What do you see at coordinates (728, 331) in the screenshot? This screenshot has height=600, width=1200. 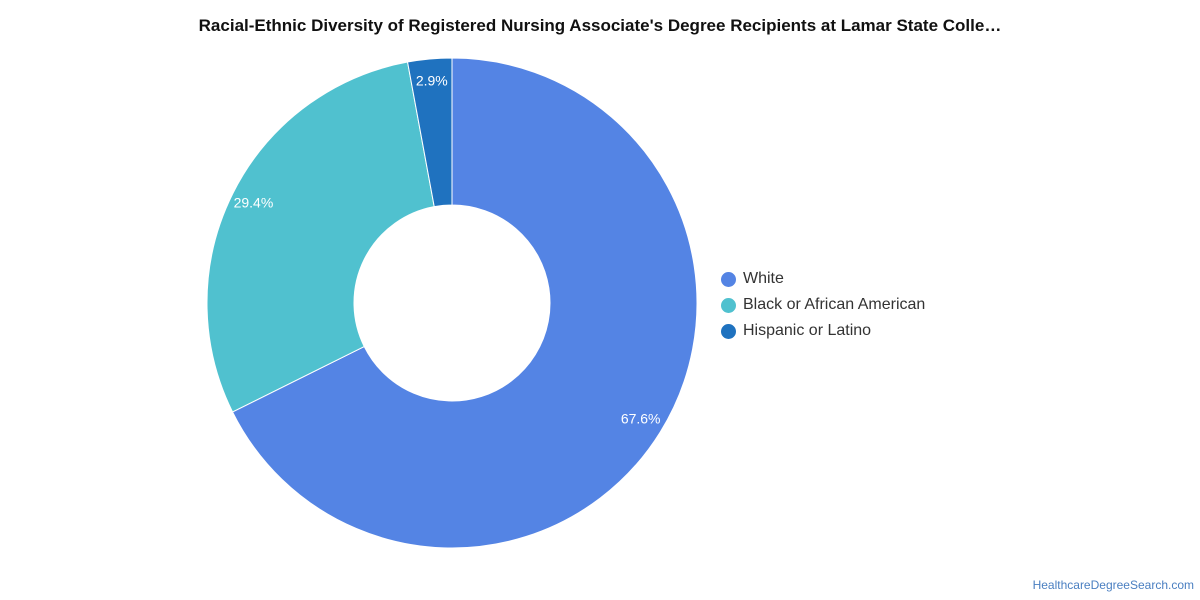 I see `legend-swatch-hispanic-or-latino` at bounding box center [728, 331].